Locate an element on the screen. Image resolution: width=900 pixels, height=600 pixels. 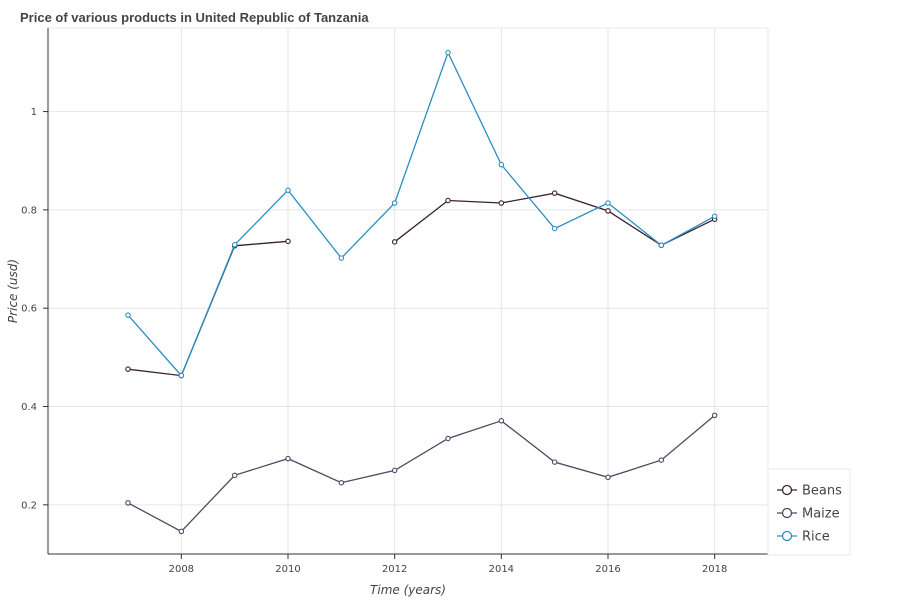
legend-box is located at coordinates (809, 512).